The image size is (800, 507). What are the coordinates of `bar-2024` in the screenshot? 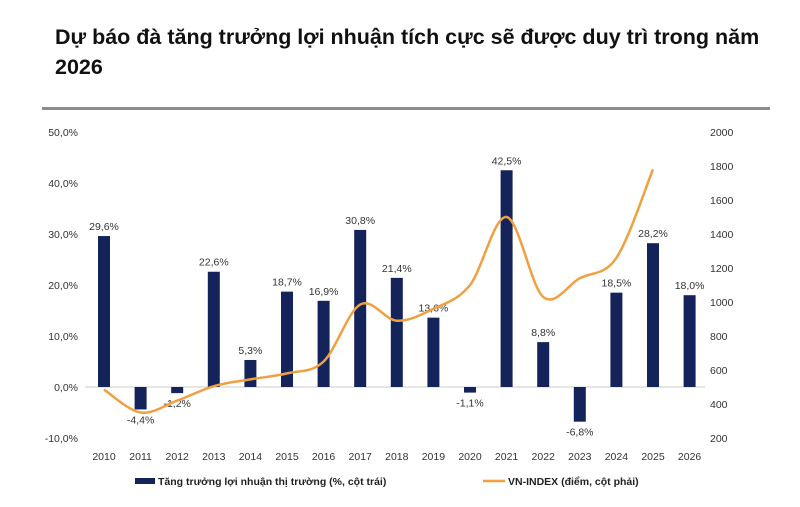 It's located at (616, 339).